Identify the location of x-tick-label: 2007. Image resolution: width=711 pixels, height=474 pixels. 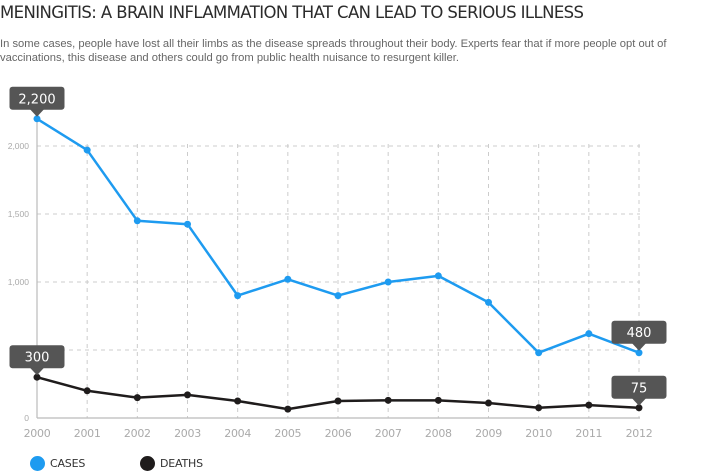
(388, 433).